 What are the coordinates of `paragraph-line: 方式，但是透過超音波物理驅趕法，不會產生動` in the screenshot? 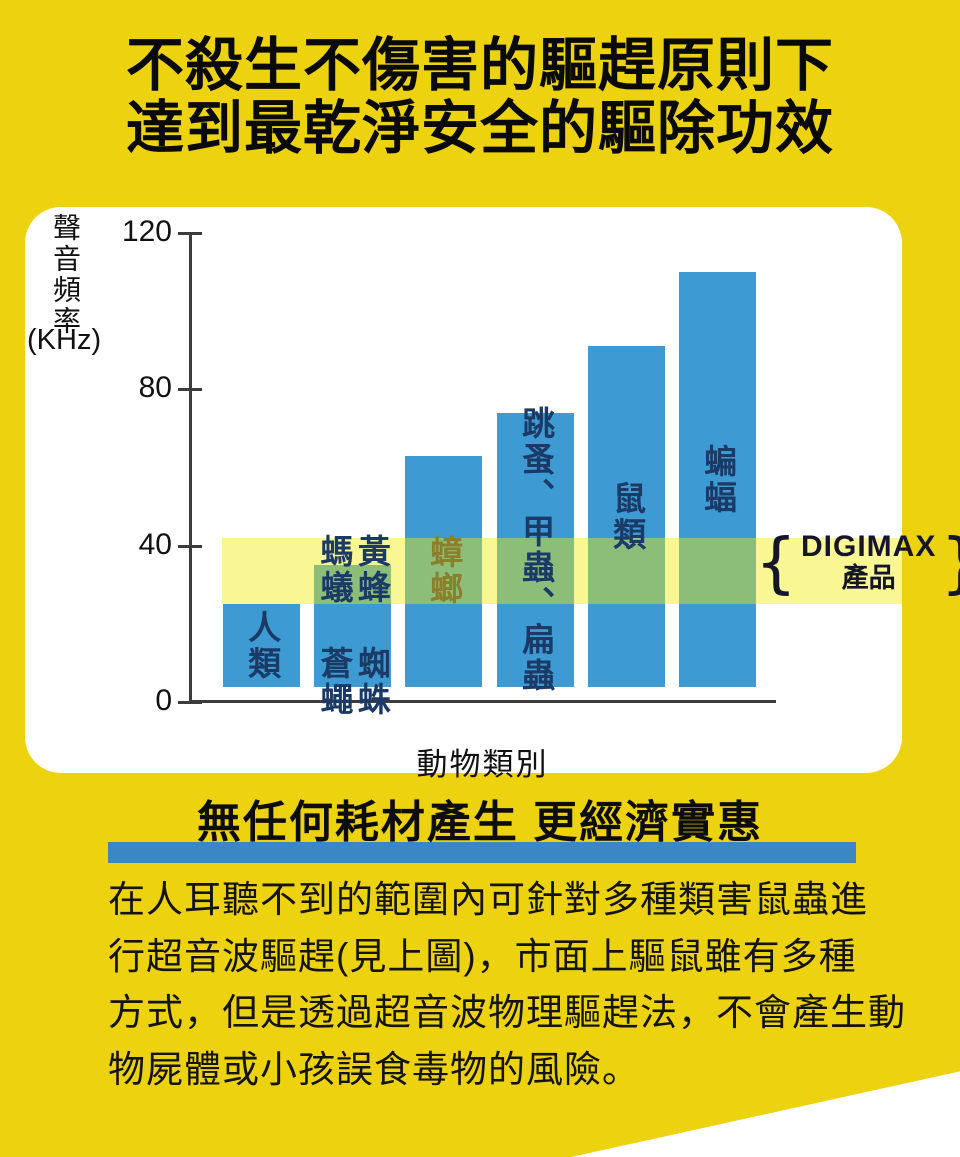 It's located at (507, 1012).